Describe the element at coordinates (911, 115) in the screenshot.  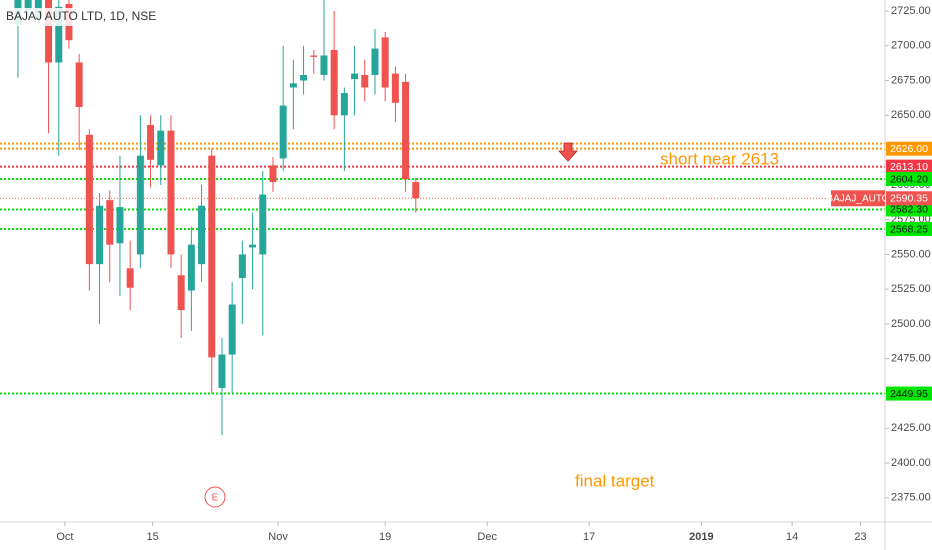
I see `y-tick-label: 2650.00` at that location.